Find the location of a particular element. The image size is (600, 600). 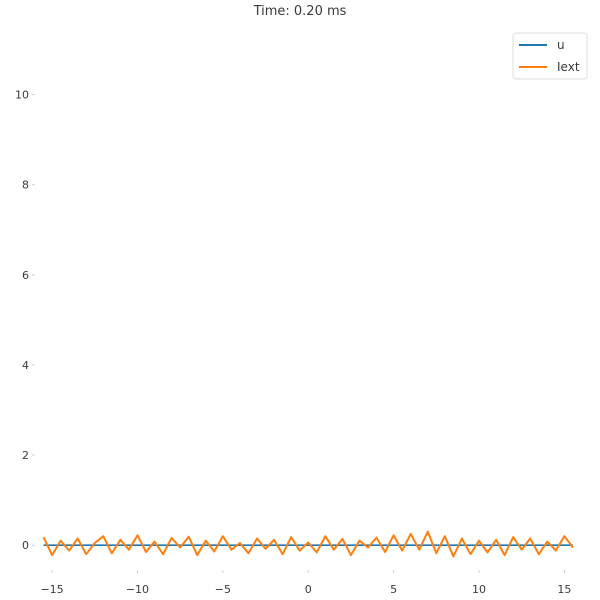

legend-label-iext: Iext is located at coordinates (568, 67).